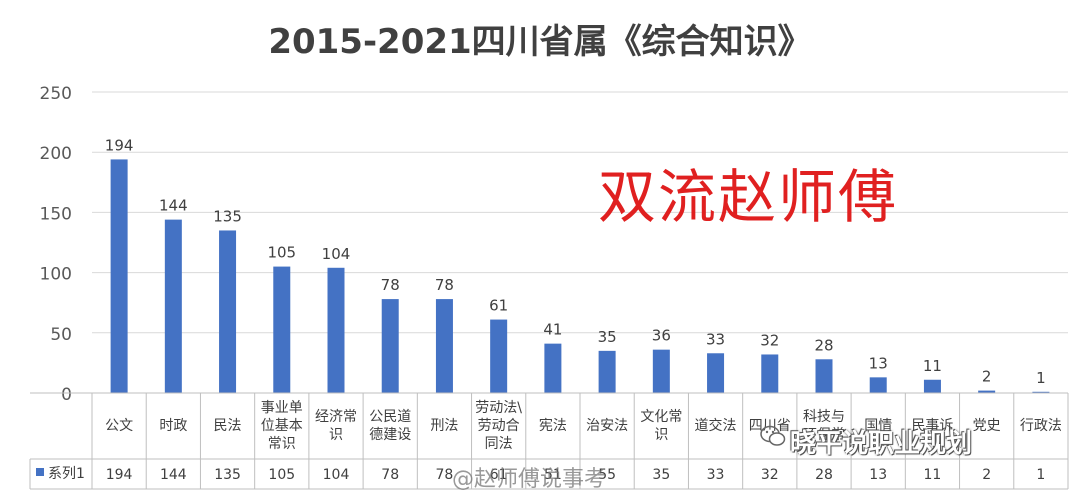  I want to click on table-value: 55, so click(607, 475).